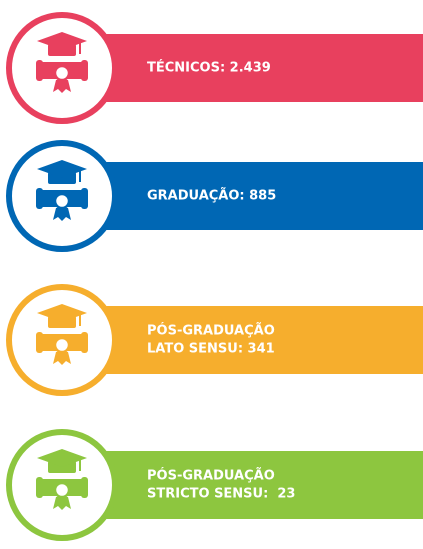 The height and width of the screenshot is (549, 423). What do you see at coordinates (221, 494) in the screenshot?
I see `item-label: STRICTO SENSU: 23` at bounding box center [221, 494].